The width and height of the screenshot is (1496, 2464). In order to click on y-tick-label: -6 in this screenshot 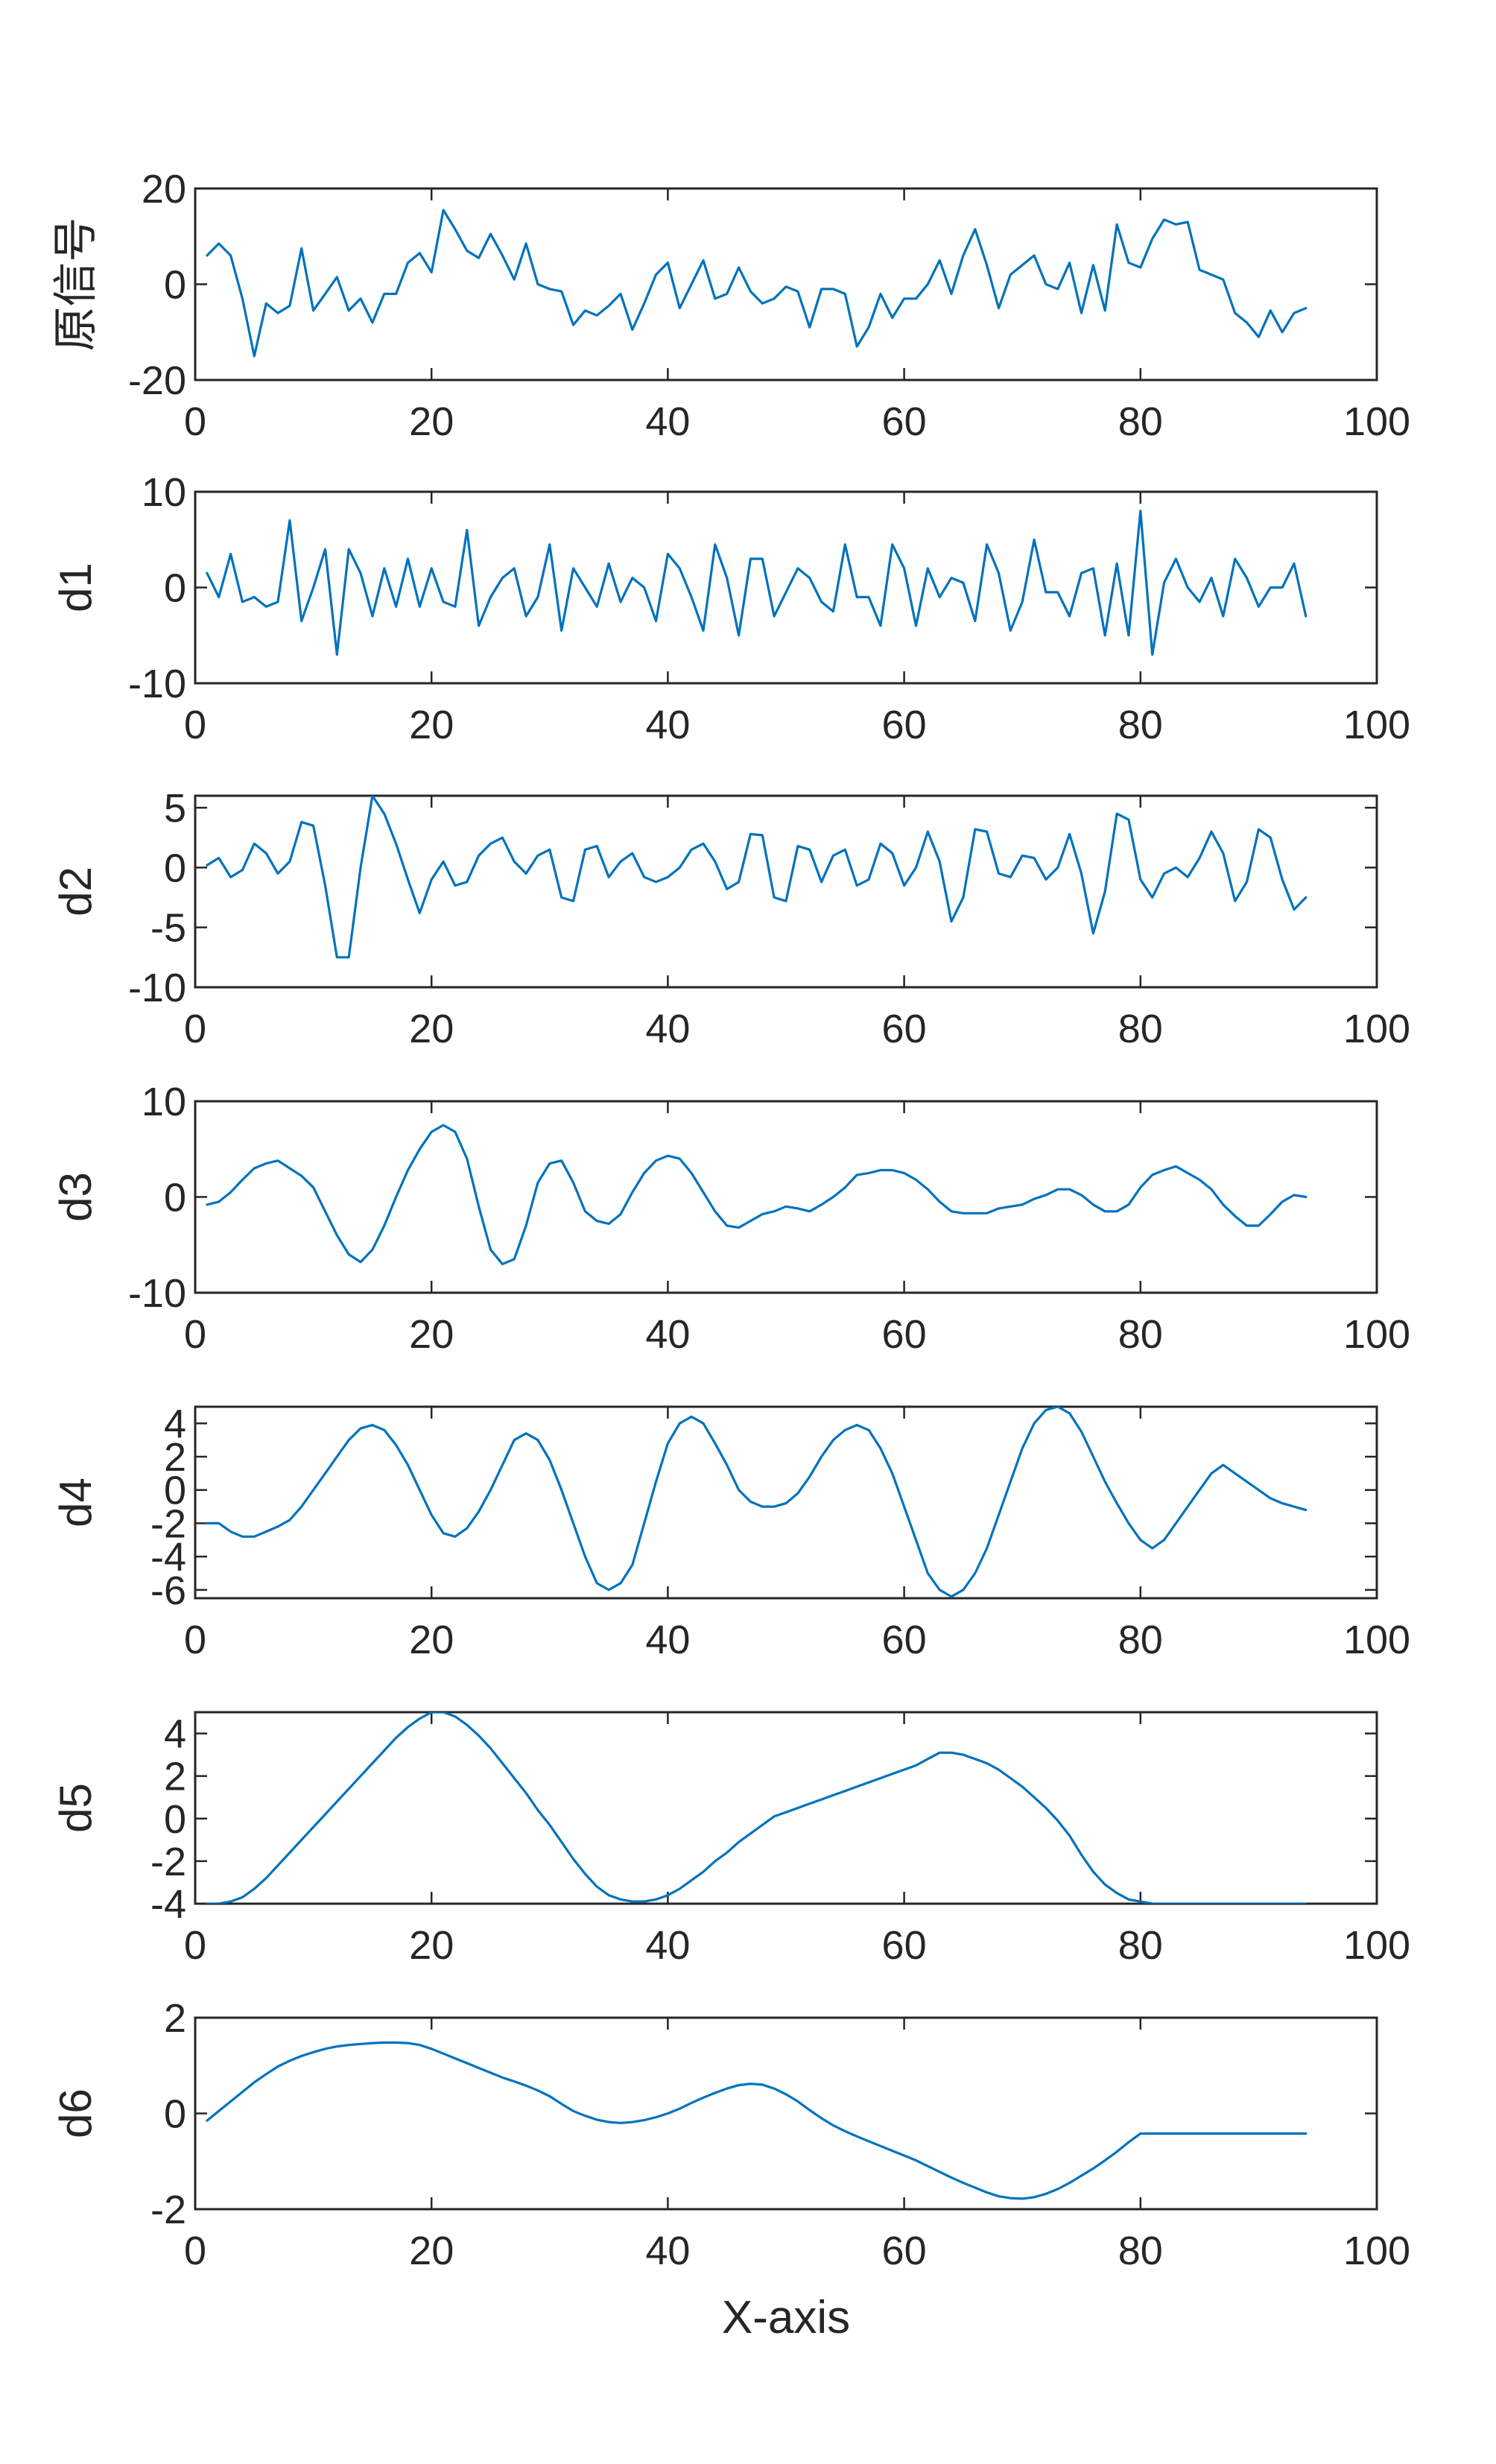, I will do `click(168, 1590)`.